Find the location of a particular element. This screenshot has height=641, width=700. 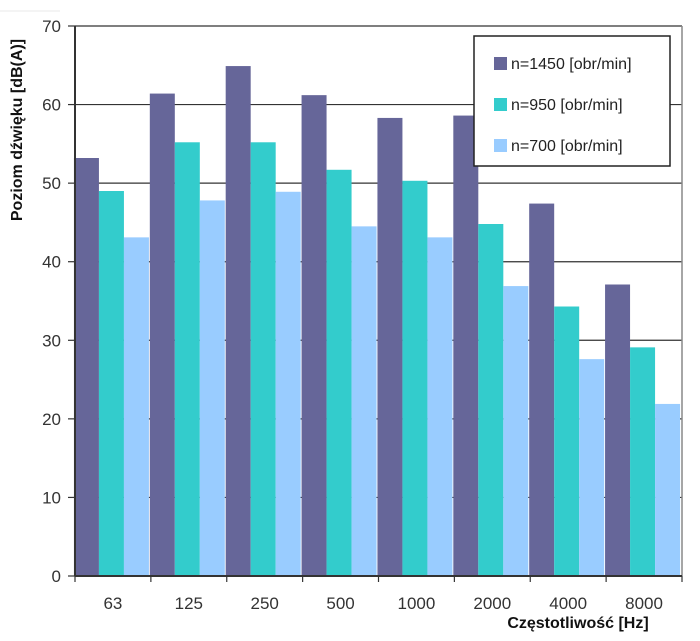

y-tick-label: 20 is located at coordinates (51, 419).